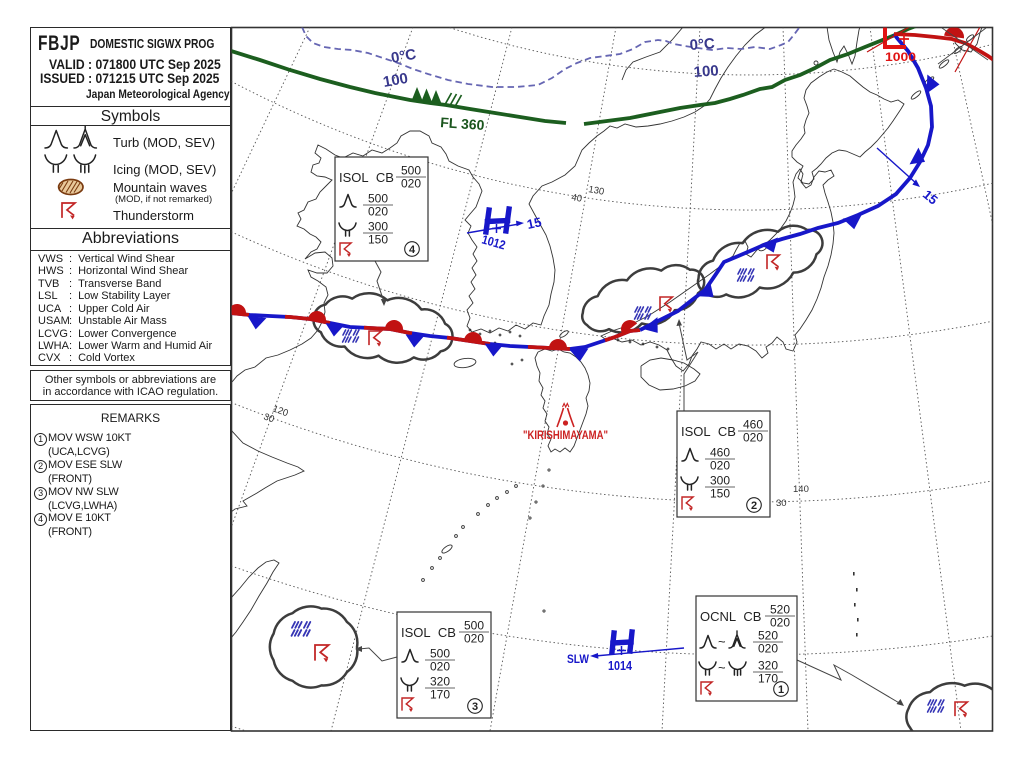 This screenshot has height=759, width=1024. I want to click on svg-text: 1014, so click(620, 666).